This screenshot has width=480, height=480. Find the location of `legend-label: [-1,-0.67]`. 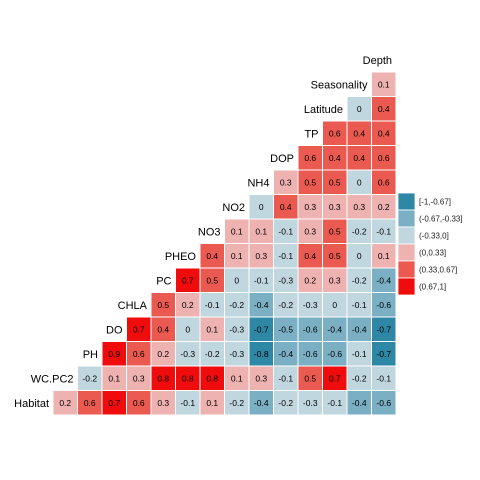

legend-label: [-1,-0.67] is located at coordinates (435, 202).